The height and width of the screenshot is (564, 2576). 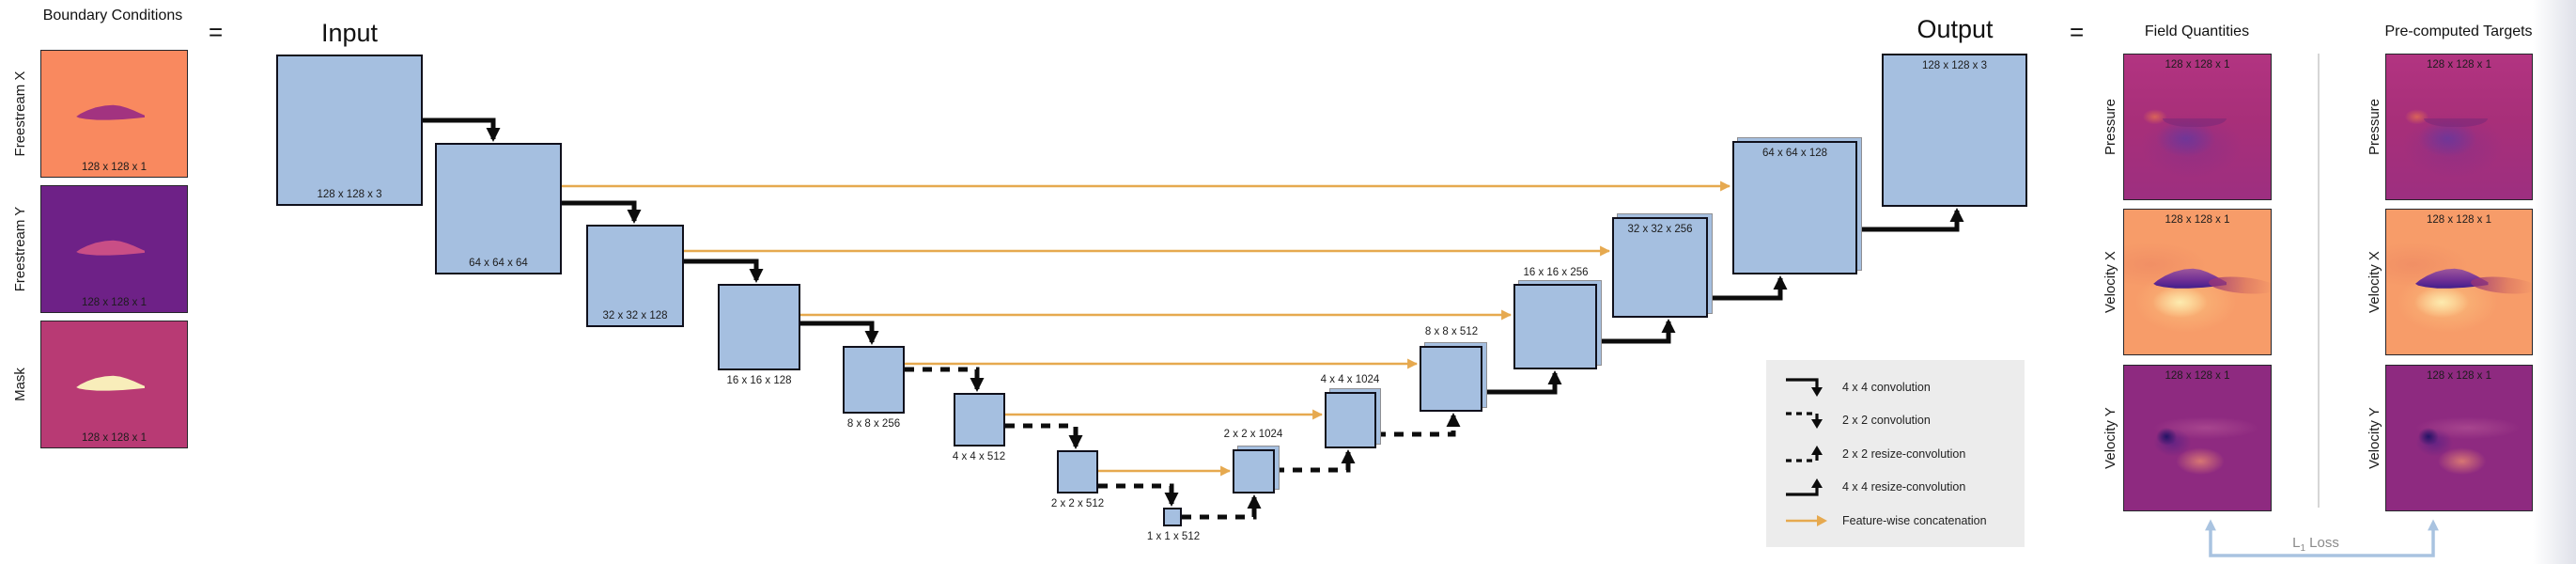 I want to click on input-title: Input, so click(x=350, y=33).